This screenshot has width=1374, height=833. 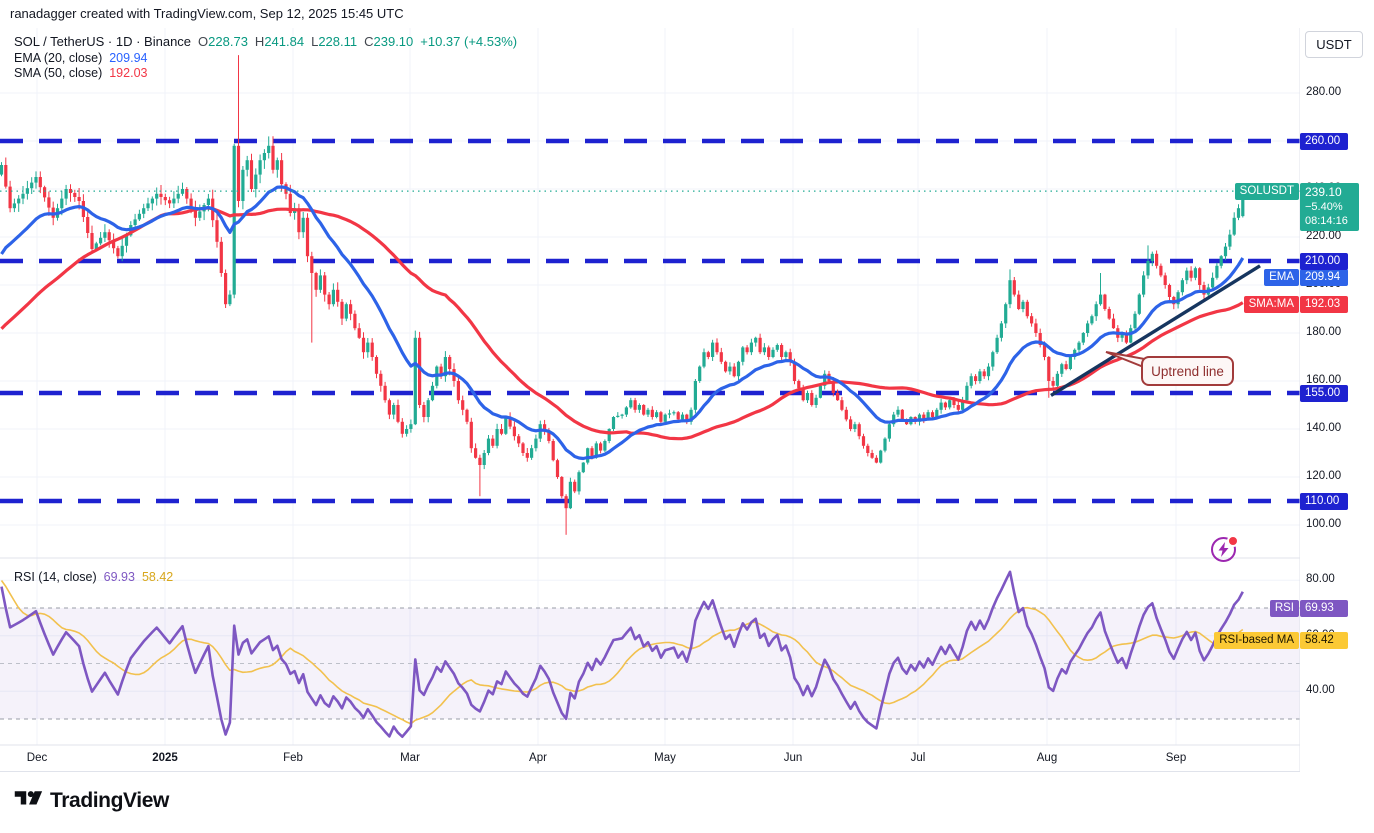 I want to click on rsi-scale-label: 80.00, so click(x=1320, y=579).